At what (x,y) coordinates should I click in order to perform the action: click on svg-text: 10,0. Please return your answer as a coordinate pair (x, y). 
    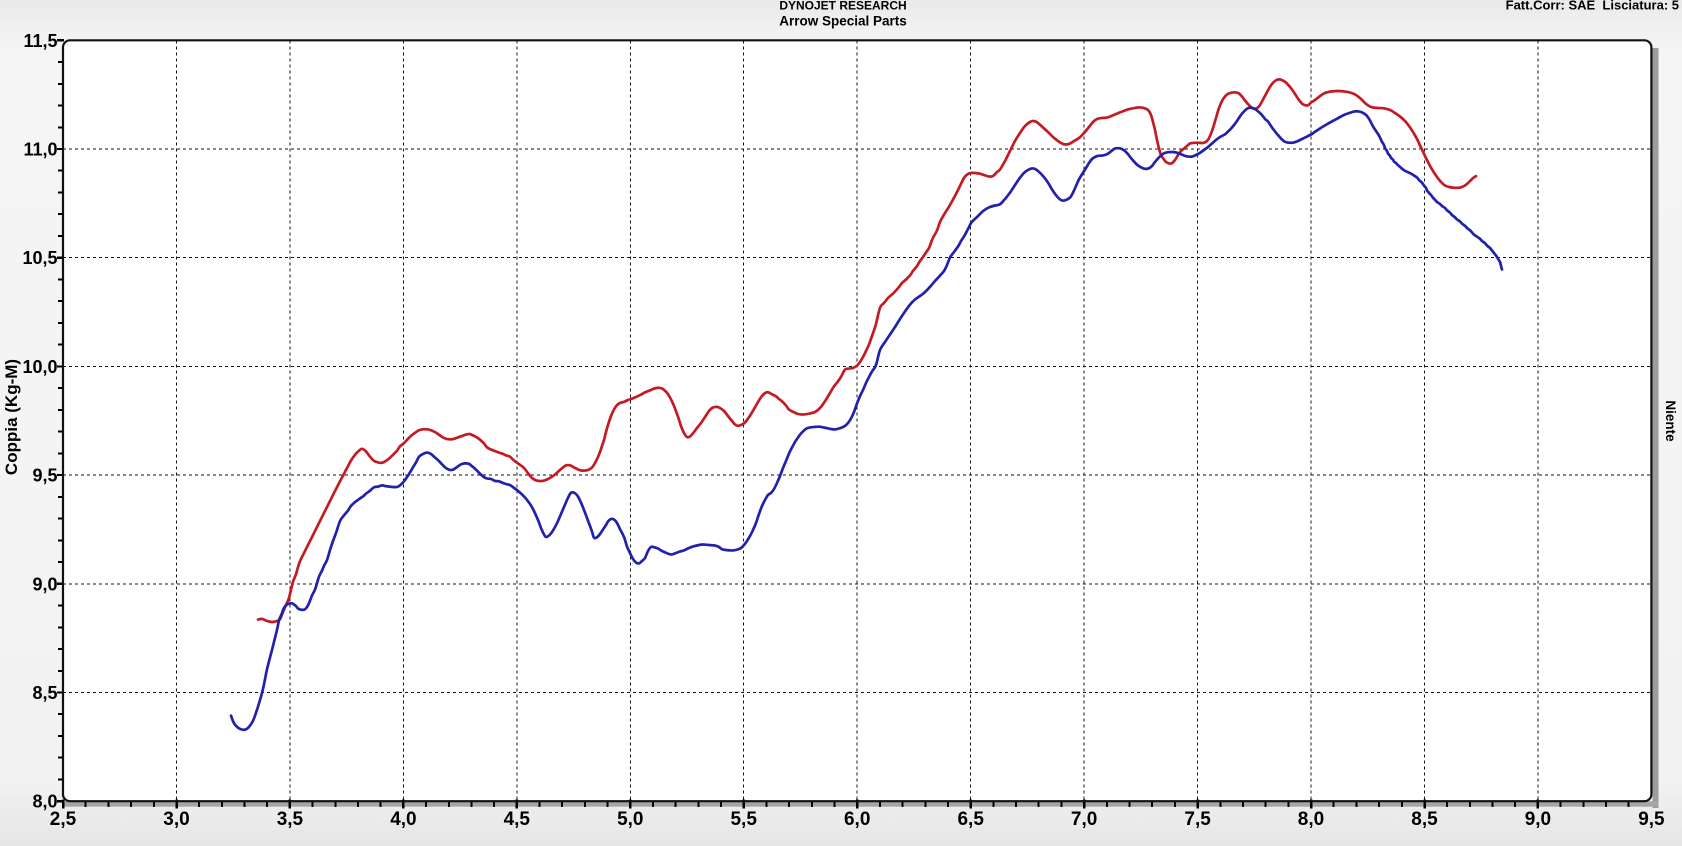
    Looking at the image, I should click on (39, 367).